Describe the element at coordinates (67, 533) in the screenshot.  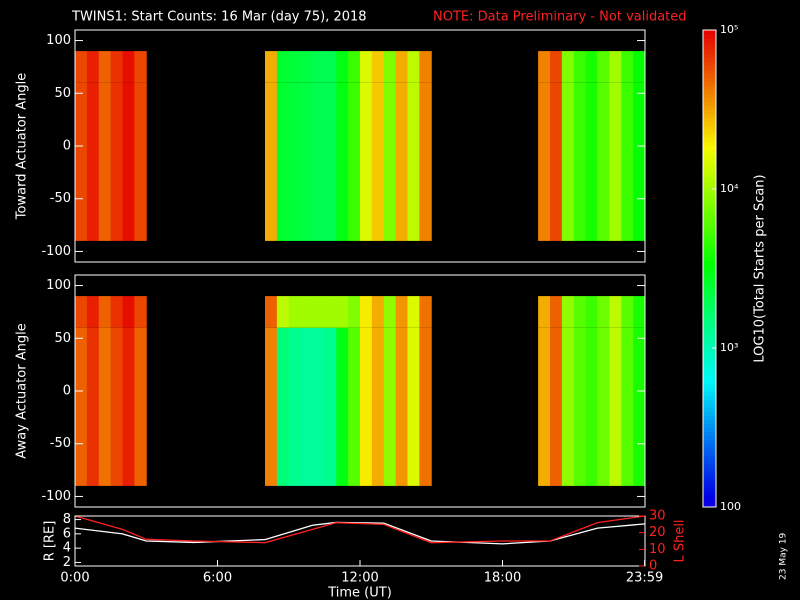
I see `y-tick-label: 6` at that location.